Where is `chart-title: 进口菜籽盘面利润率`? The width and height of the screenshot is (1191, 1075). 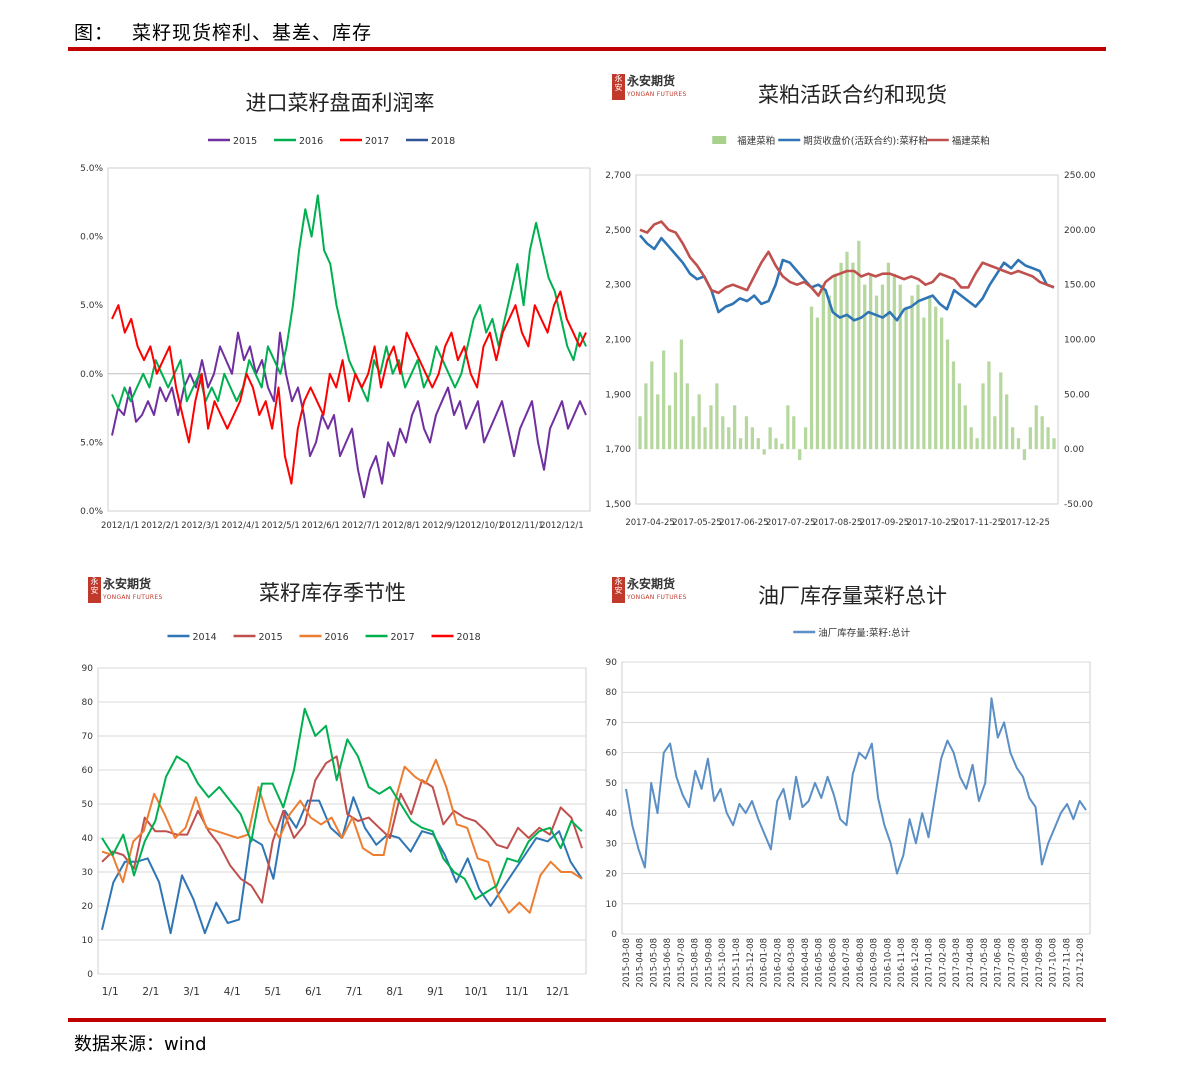
chart-title: 进口菜籽盘面利润率 is located at coordinates (340, 103).